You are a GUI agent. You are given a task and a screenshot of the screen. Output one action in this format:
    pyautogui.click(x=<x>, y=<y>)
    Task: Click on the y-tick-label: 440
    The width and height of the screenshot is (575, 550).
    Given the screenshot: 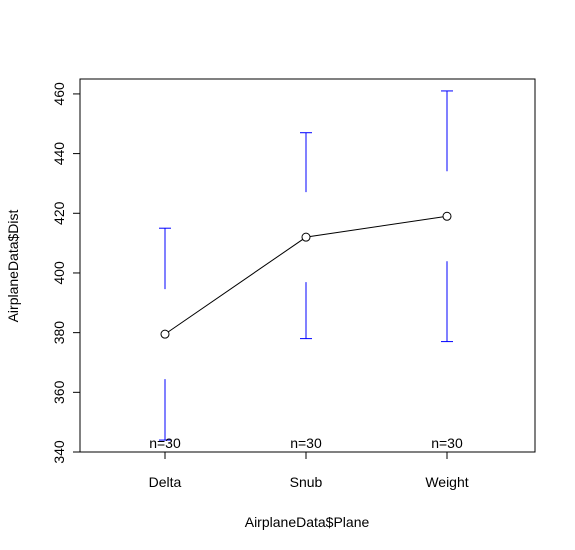 What is the action you would take?
    pyautogui.click(x=59, y=154)
    